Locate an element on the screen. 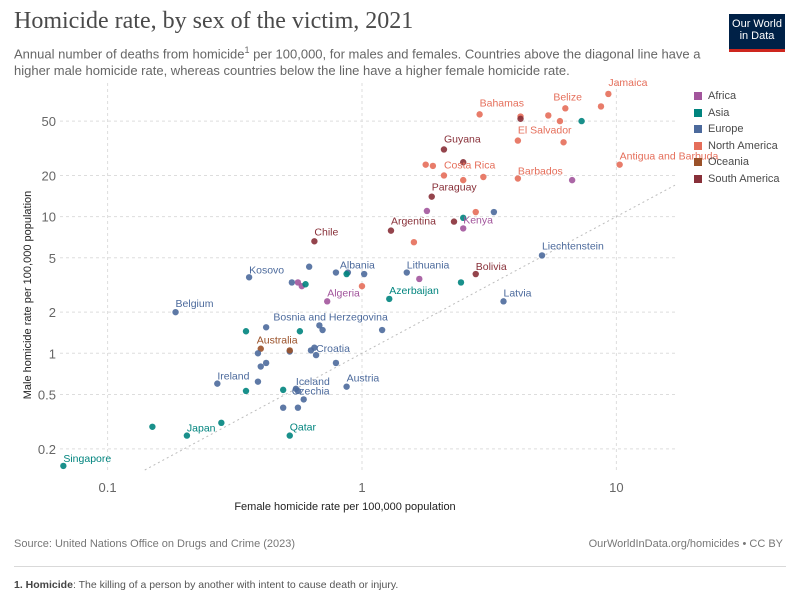 Image resolution: width=800 pixels, height=601 pixels. footnote-marker: 1 is located at coordinates (247, 50).